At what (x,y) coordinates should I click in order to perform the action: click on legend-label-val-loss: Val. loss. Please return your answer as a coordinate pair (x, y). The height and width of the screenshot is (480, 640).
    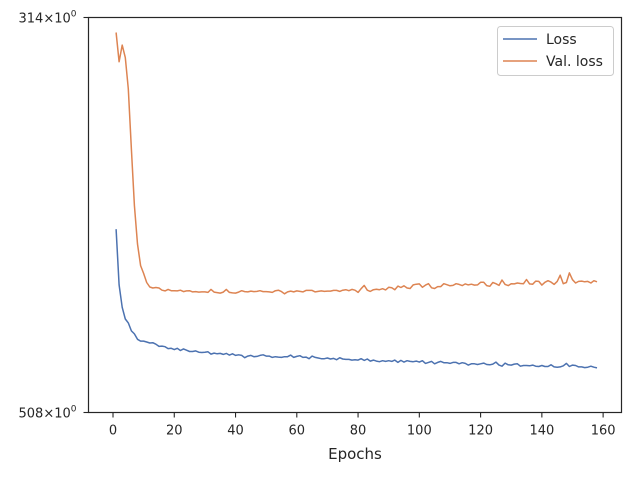
    Looking at the image, I should click on (574, 62).